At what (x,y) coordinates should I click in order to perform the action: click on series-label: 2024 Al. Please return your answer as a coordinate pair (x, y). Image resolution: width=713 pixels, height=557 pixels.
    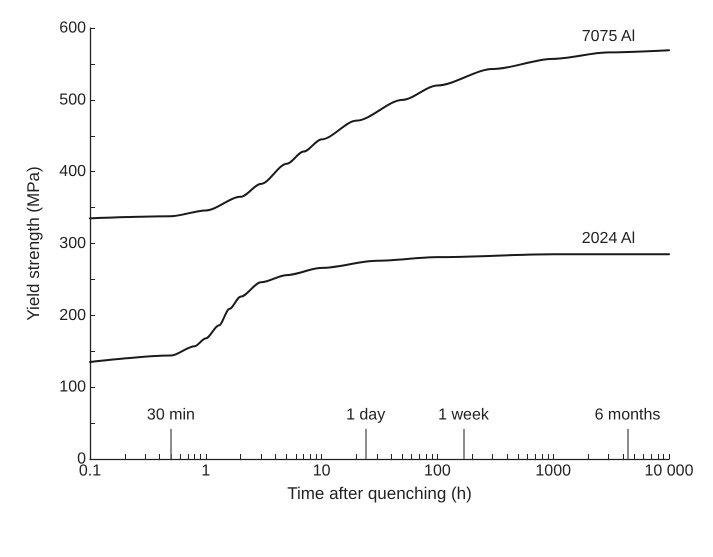
    Looking at the image, I should click on (609, 238).